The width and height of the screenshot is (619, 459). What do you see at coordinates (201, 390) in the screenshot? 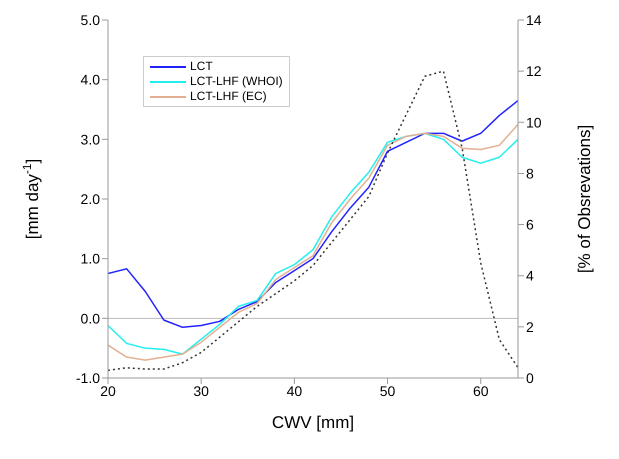
I see `x-tick-label: 30` at bounding box center [201, 390].